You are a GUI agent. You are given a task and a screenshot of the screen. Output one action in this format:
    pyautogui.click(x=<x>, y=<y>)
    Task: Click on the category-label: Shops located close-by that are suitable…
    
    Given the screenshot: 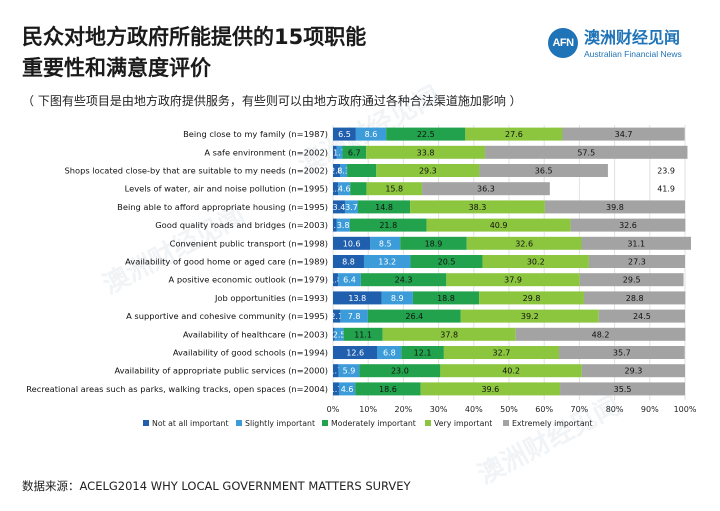 What is the action you would take?
    pyautogui.click(x=196, y=171)
    